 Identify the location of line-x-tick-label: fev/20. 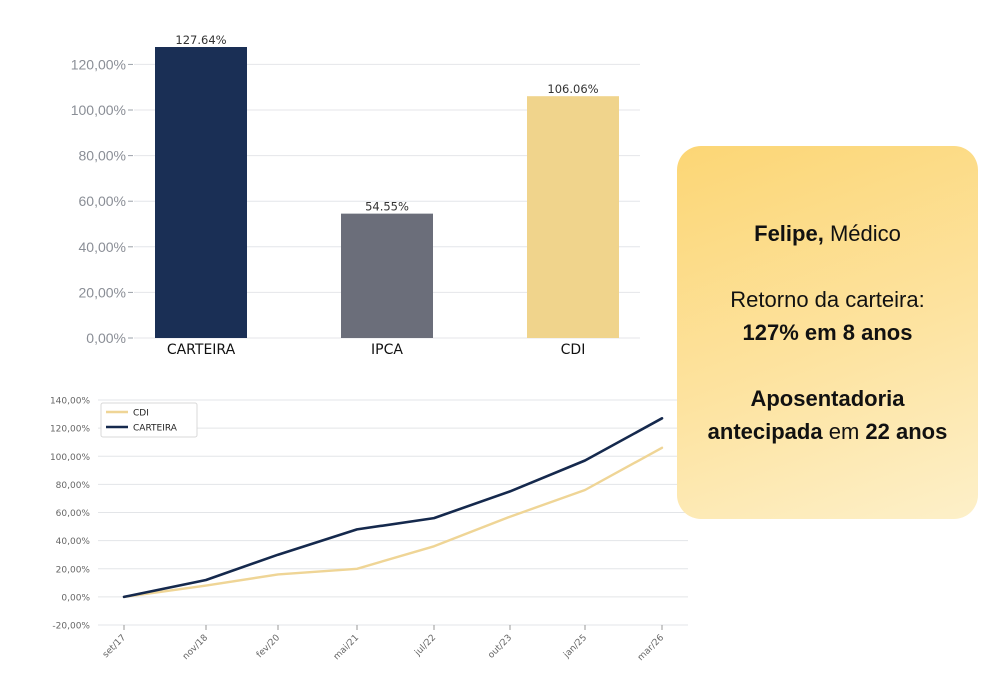
(268, 646).